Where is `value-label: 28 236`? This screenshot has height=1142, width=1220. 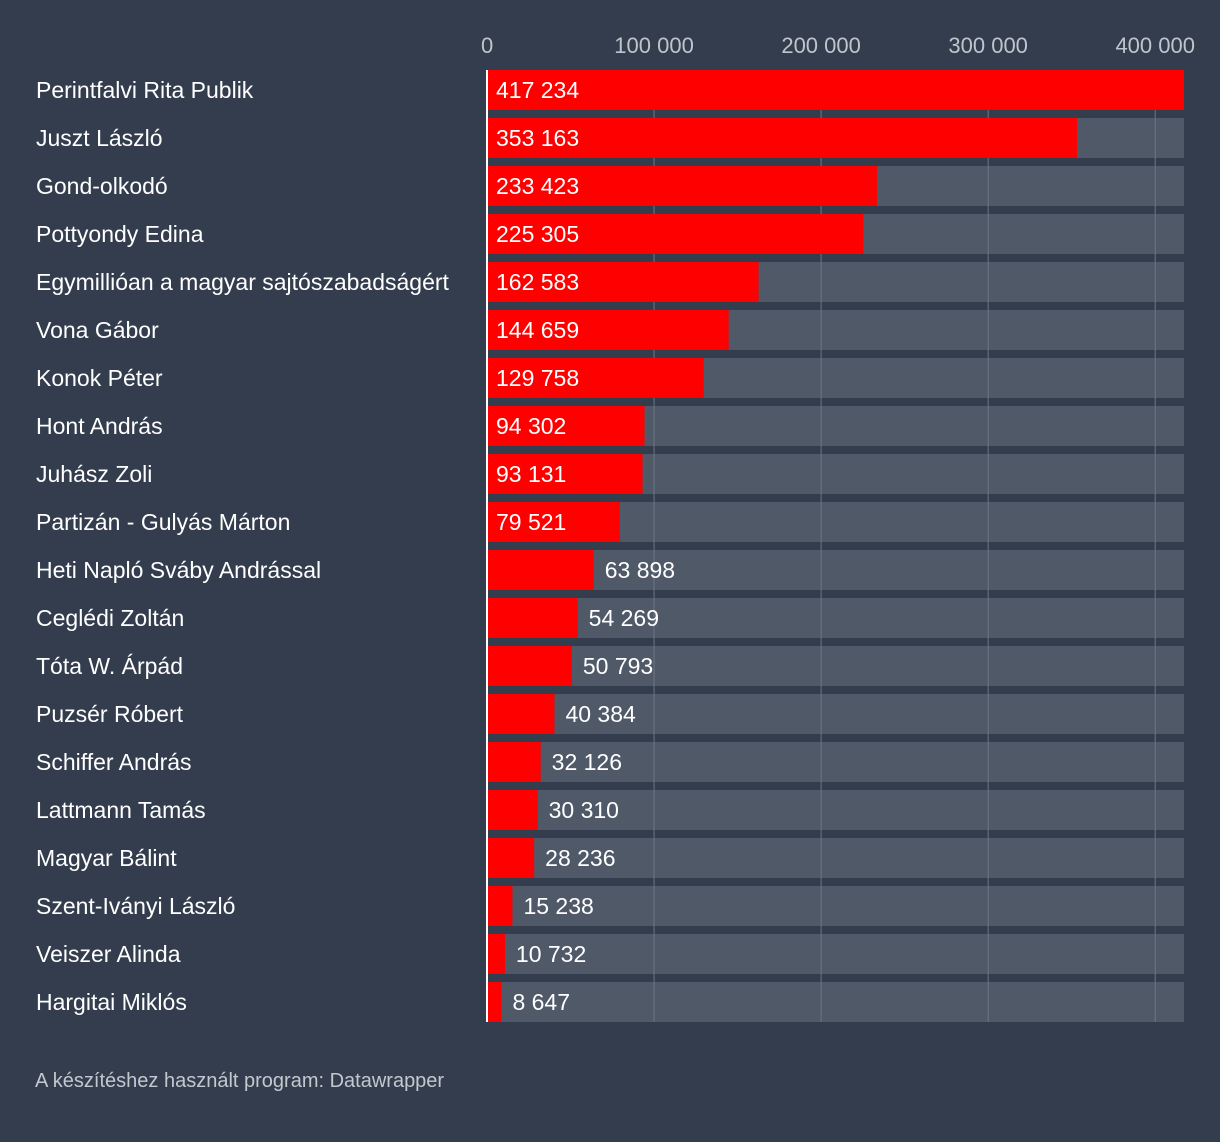 value-label: 28 236 is located at coordinates (580, 858).